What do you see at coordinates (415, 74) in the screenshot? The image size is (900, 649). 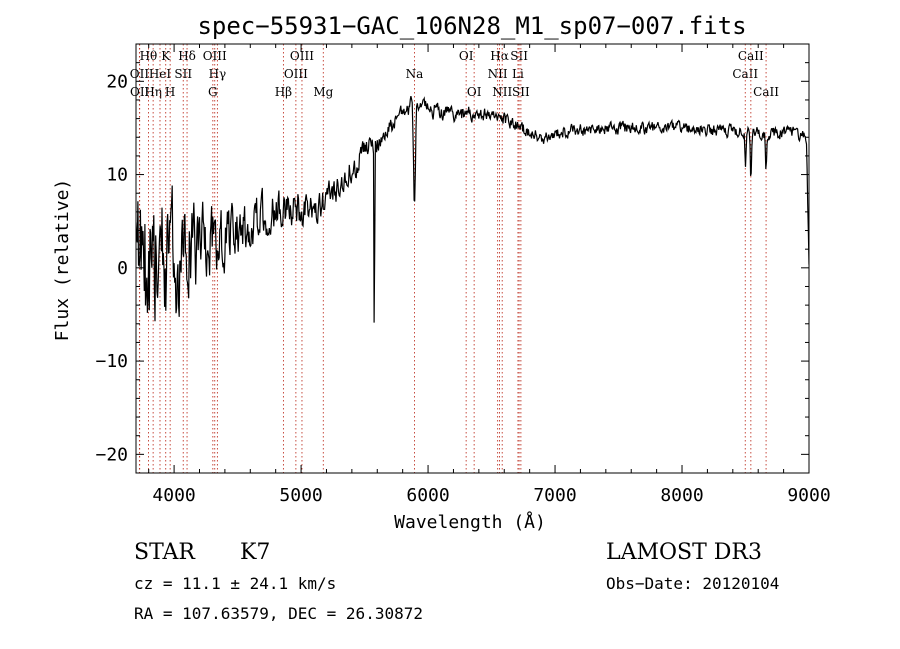 I see `line-marker-label: Na` at bounding box center [415, 74].